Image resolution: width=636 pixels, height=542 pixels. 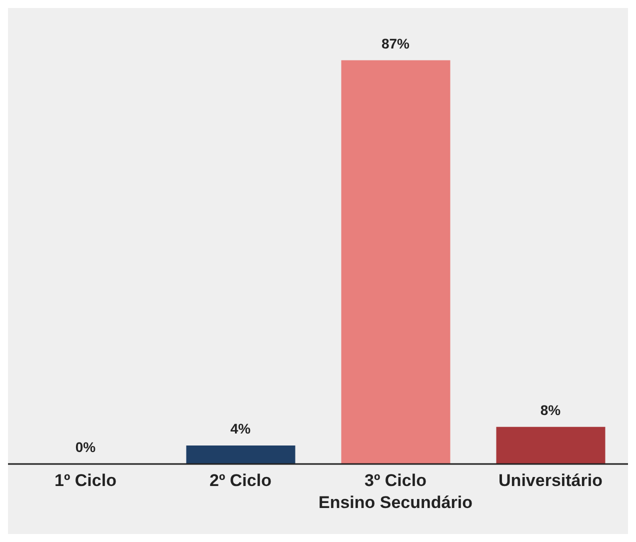 What do you see at coordinates (241, 428) in the screenshot?
I see `data-label: 4%` at bounding box center [241, 428].